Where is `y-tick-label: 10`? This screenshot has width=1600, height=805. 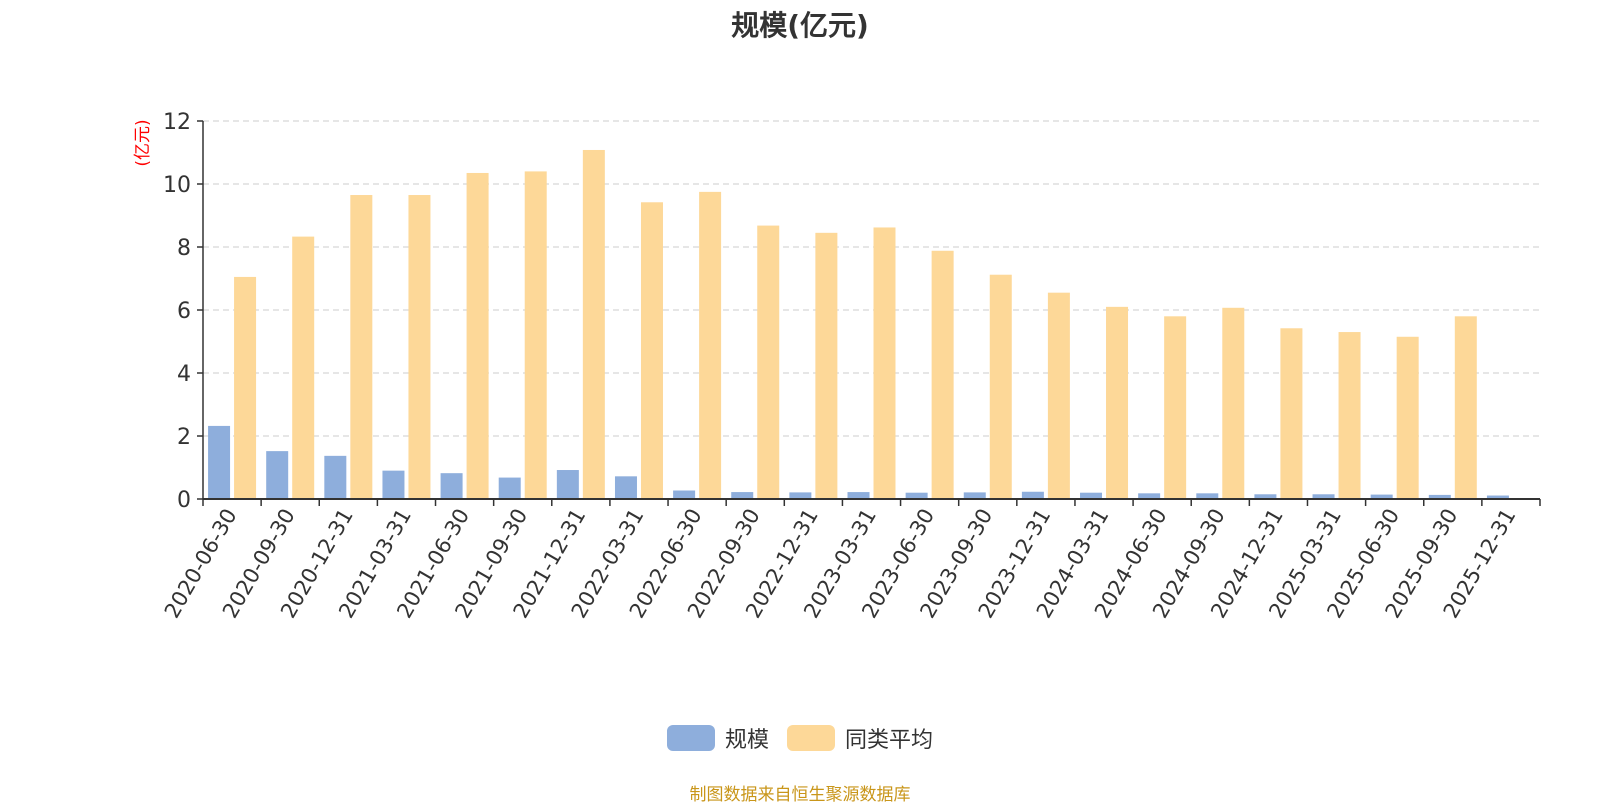 y-tick-label: 10 is located at coordinates (177, 185).